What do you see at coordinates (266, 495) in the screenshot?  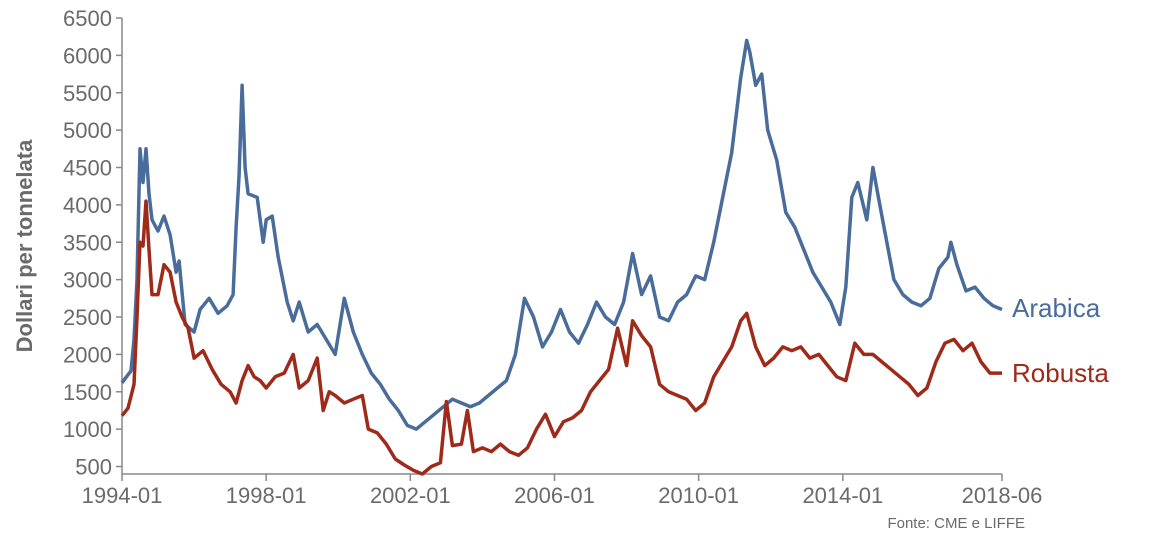 I see `x-tick-label: 1998-01` at bounding box center [266, 495].